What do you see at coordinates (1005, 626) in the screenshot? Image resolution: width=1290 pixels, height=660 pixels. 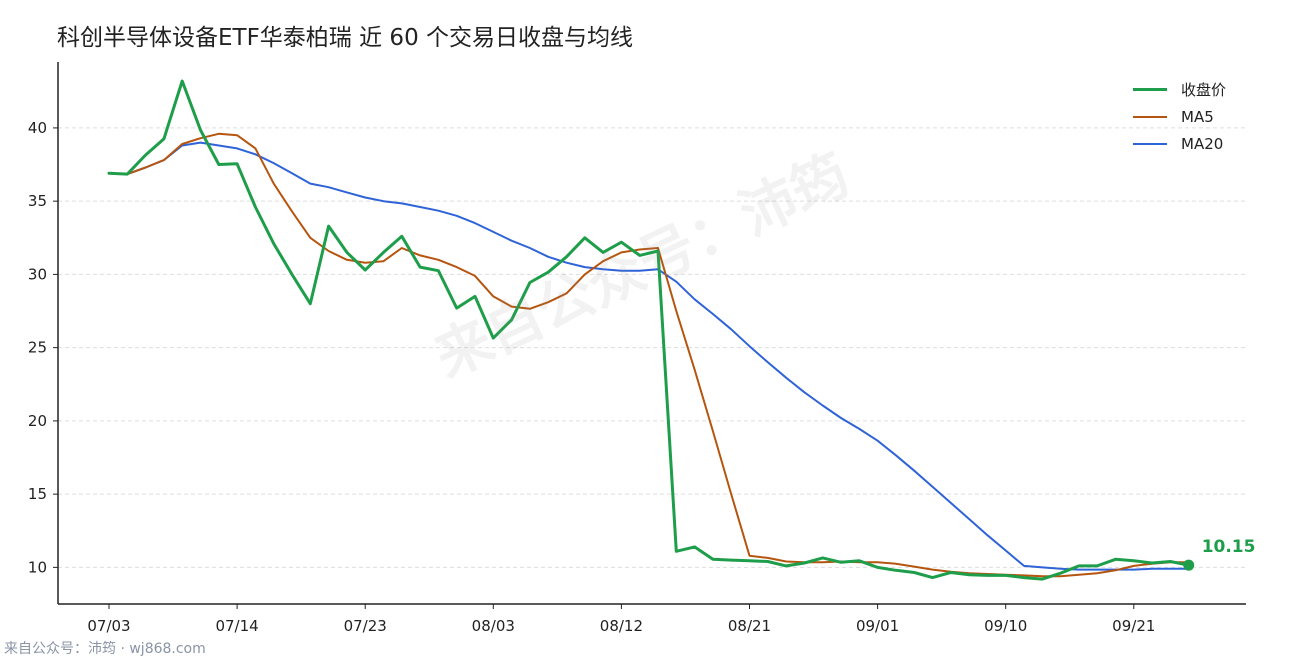 I see `x-tick-label: 09/10` at bounding box center [1005, 626].